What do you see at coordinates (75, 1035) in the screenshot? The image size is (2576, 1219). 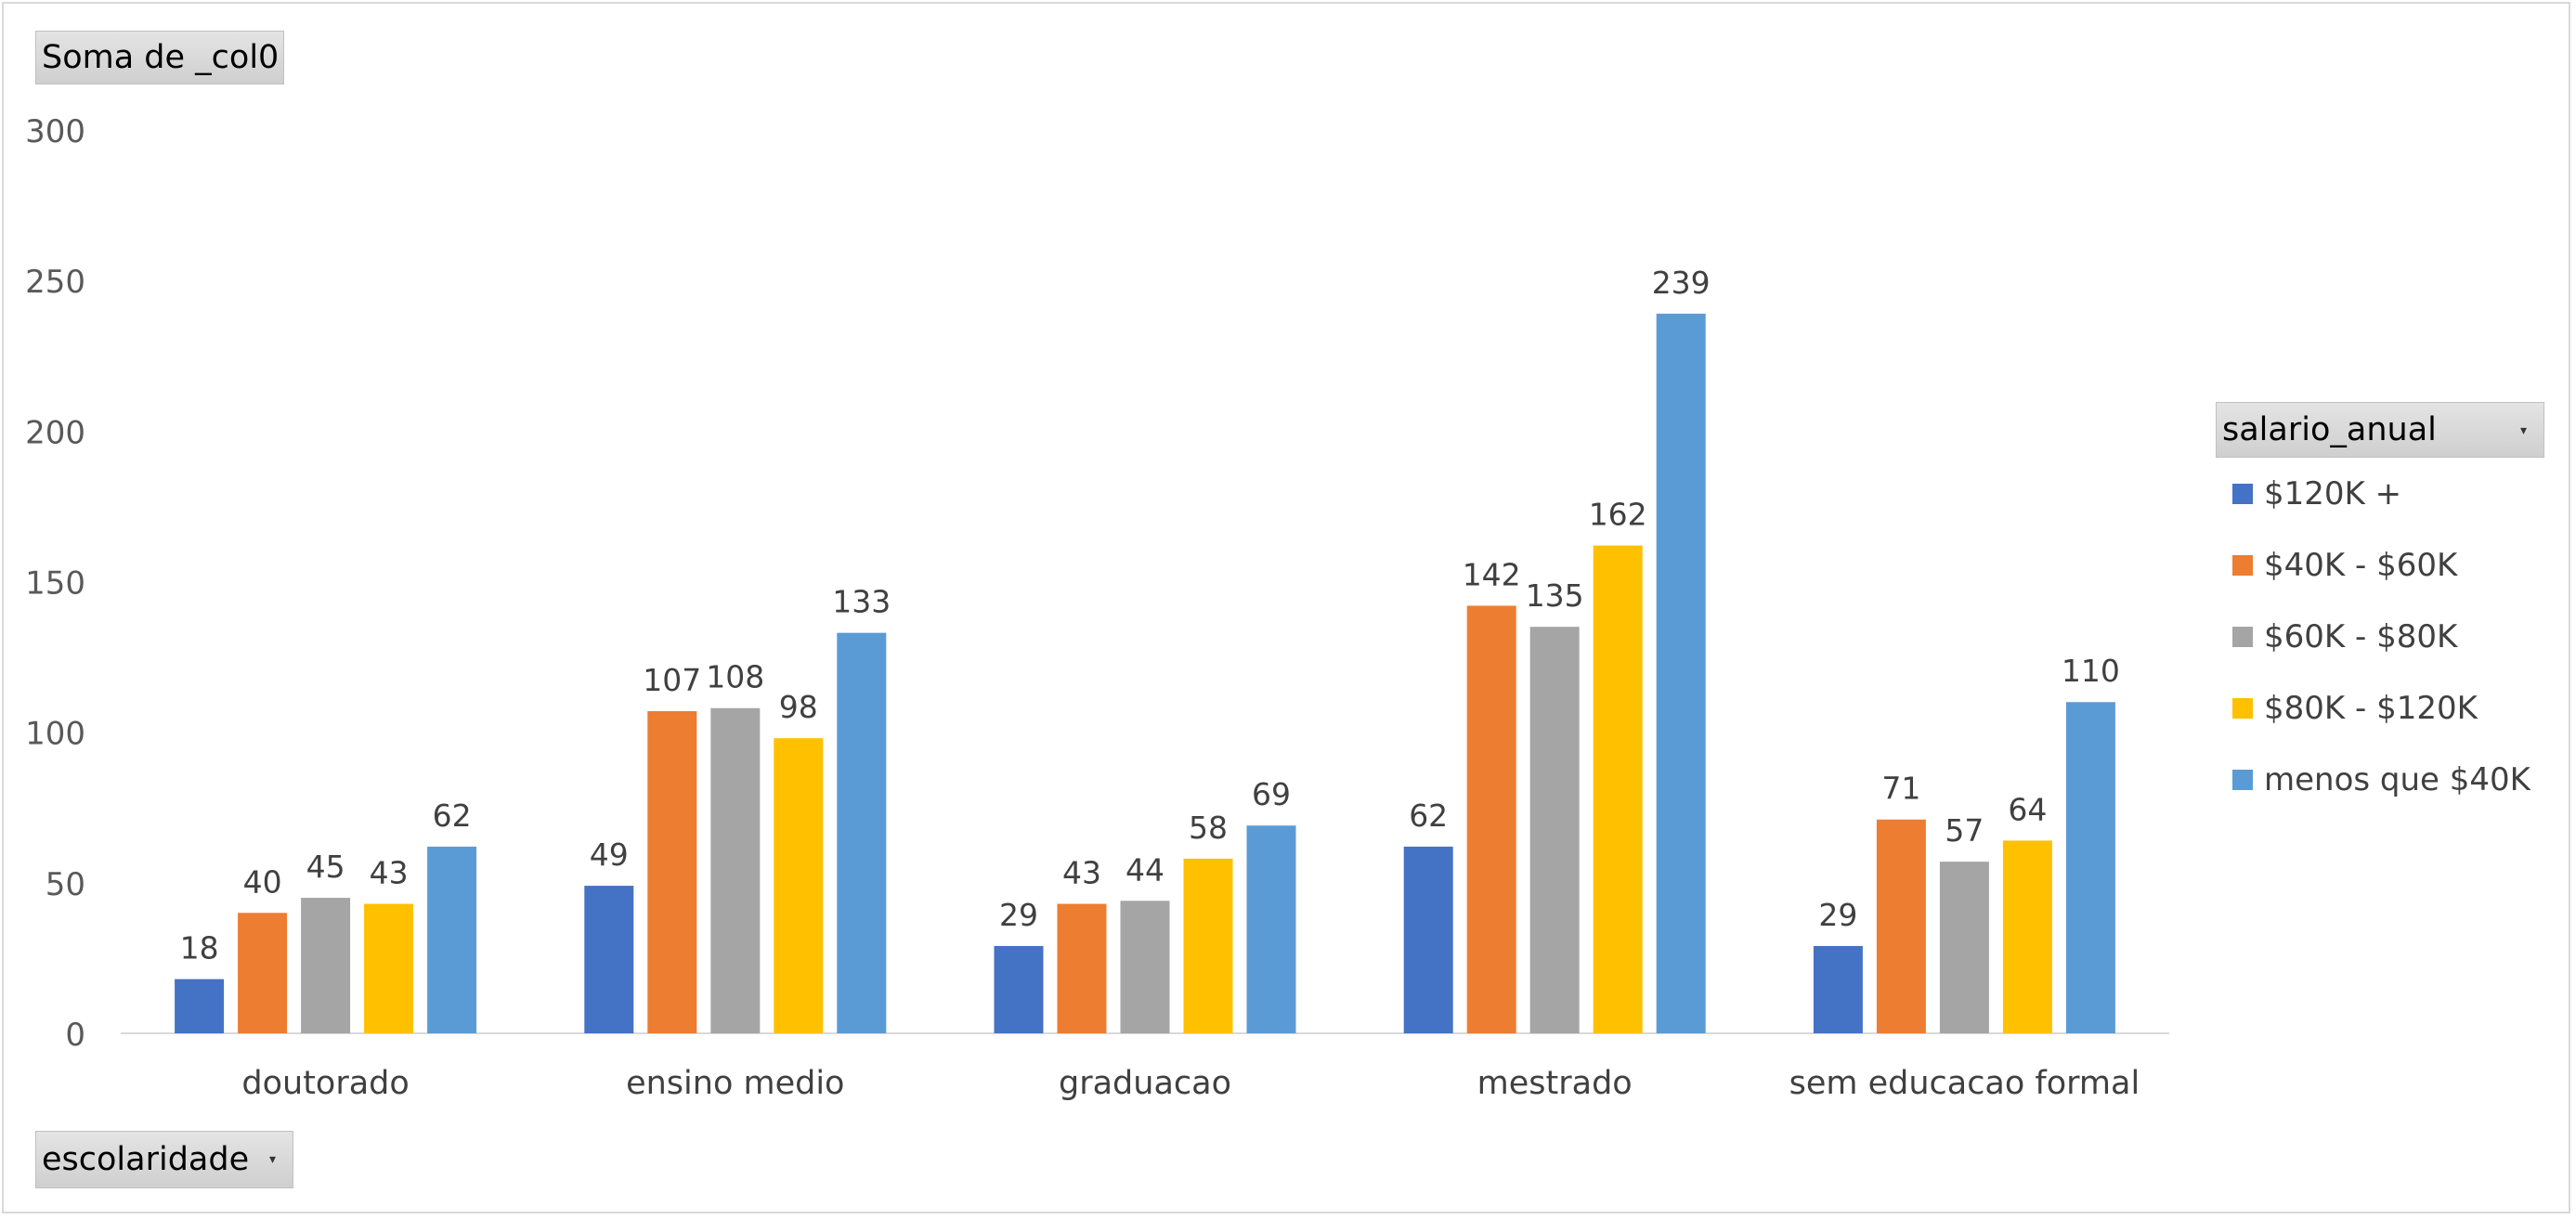 I see `y-tick-label: 0` at bounding box center [75, 1035].